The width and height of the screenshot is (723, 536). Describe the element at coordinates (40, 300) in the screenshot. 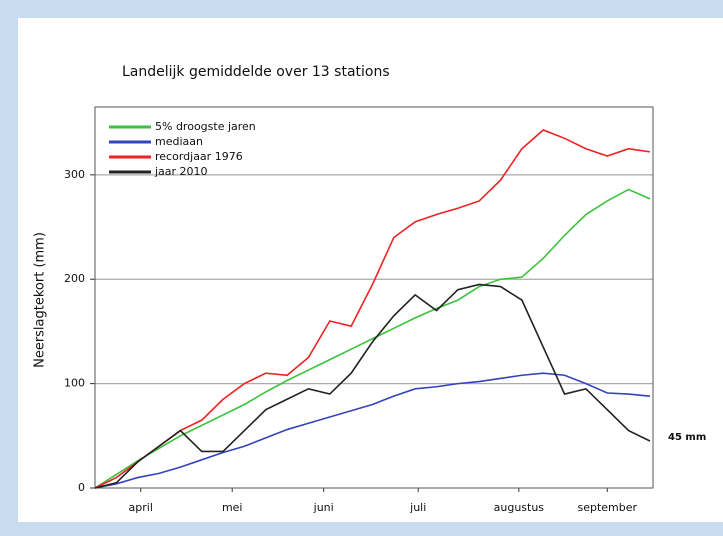

I see `y-axis-label: Neerslagtekort (mm)` at that location.